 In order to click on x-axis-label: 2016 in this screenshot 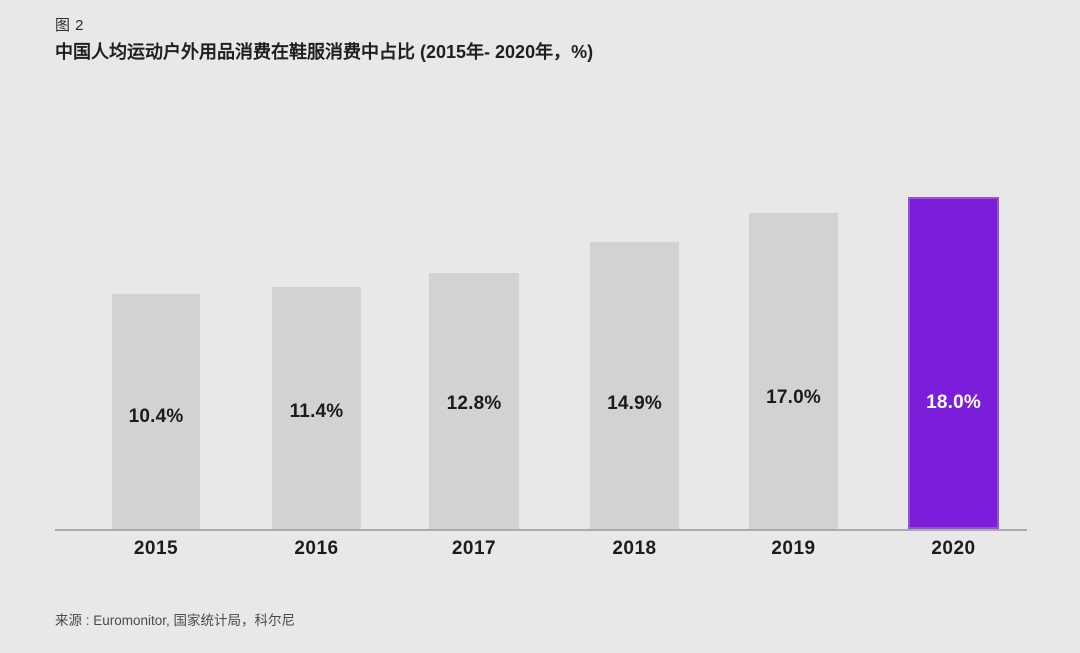, I will do `click(316, 548)`.